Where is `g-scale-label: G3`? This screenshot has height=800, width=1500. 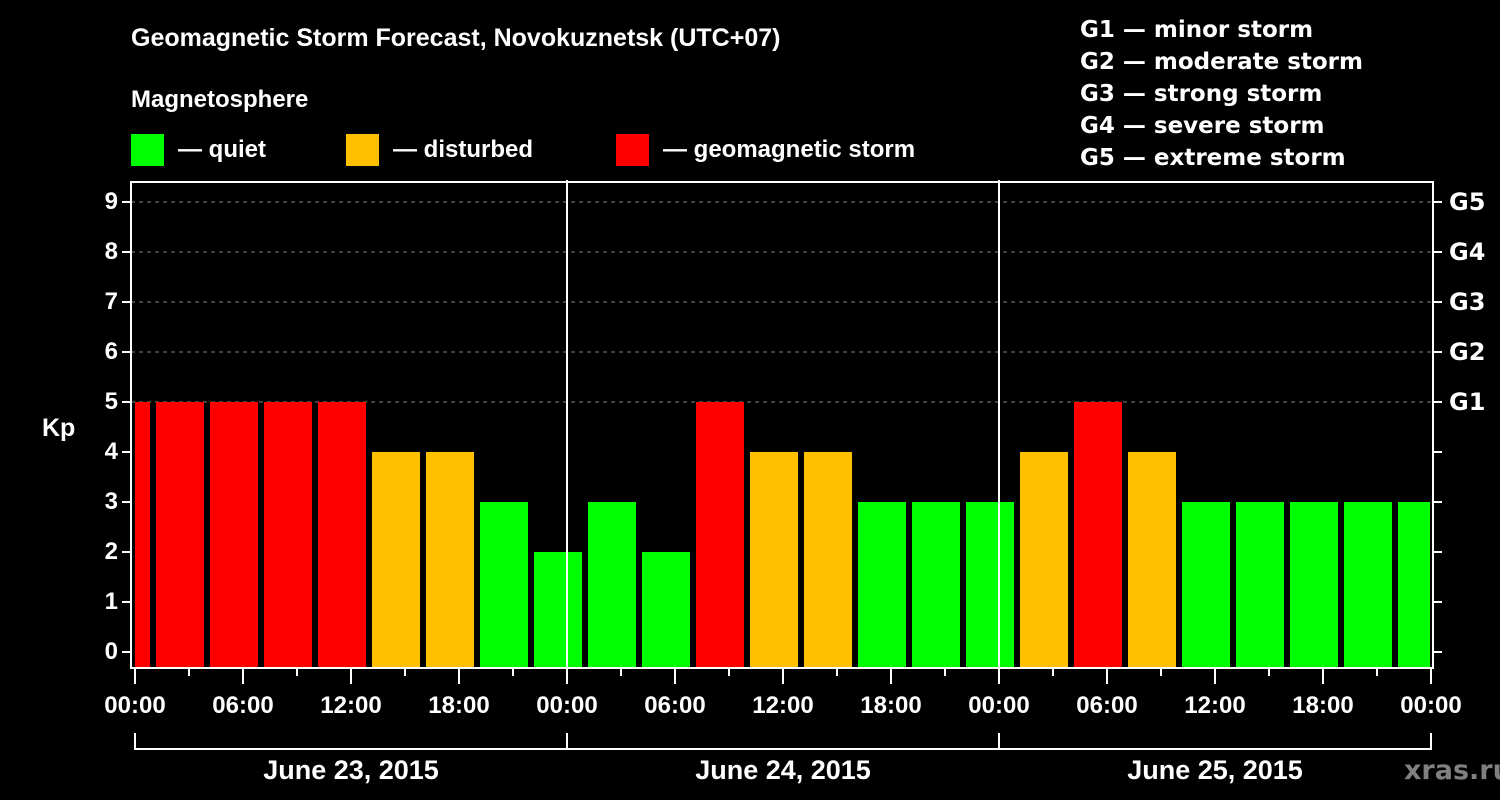 g-scale-label: G3 is located at coordinates (1467, 302).